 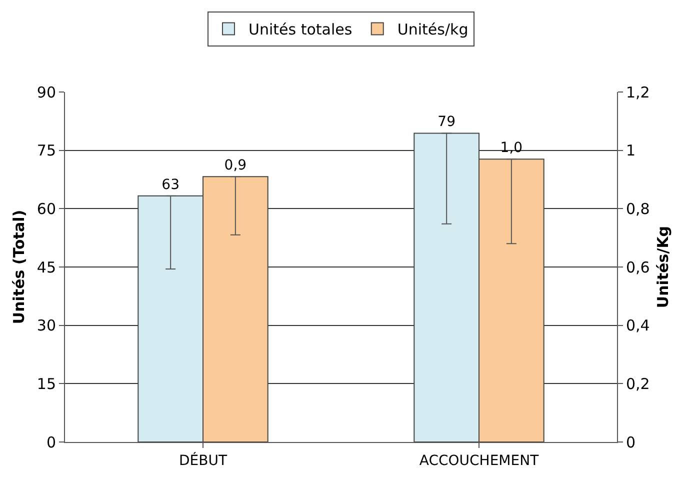 I want to click on y-tick-label: 90, so click(x=46, y=92).